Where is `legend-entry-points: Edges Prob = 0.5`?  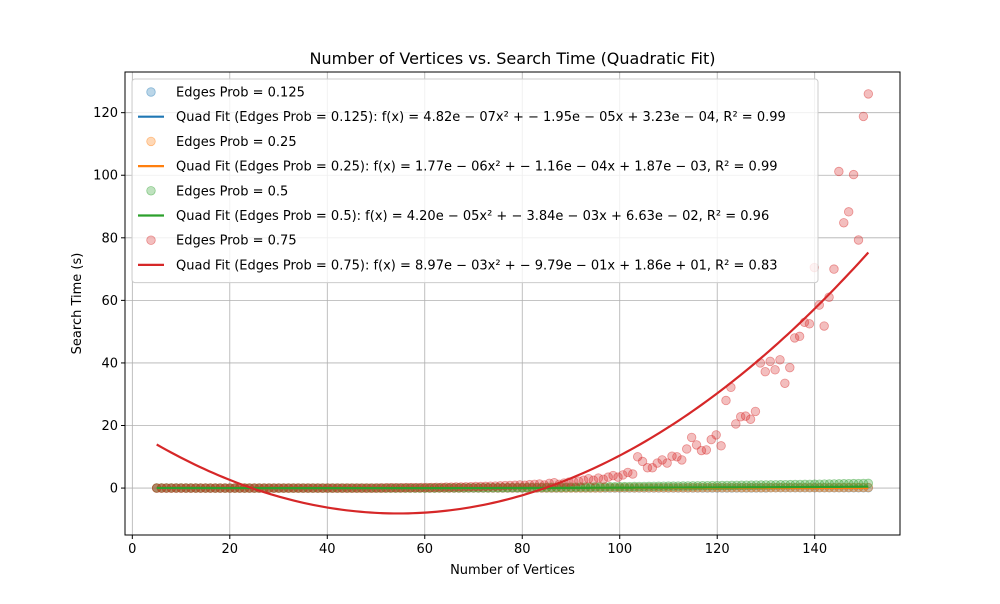
legend-entry-points: Edges Prob = 0.5 is located at coordinates (232, 191).